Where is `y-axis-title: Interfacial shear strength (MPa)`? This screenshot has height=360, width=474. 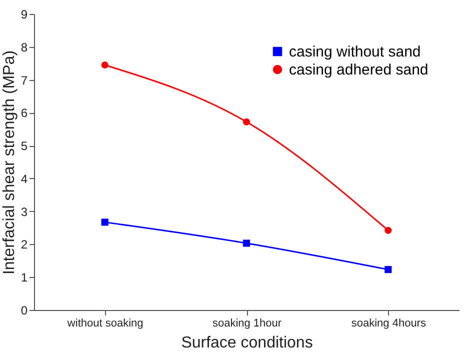 y-axis-title: Interfacial shear strength (MPa) is located at coordinates (9, 162).